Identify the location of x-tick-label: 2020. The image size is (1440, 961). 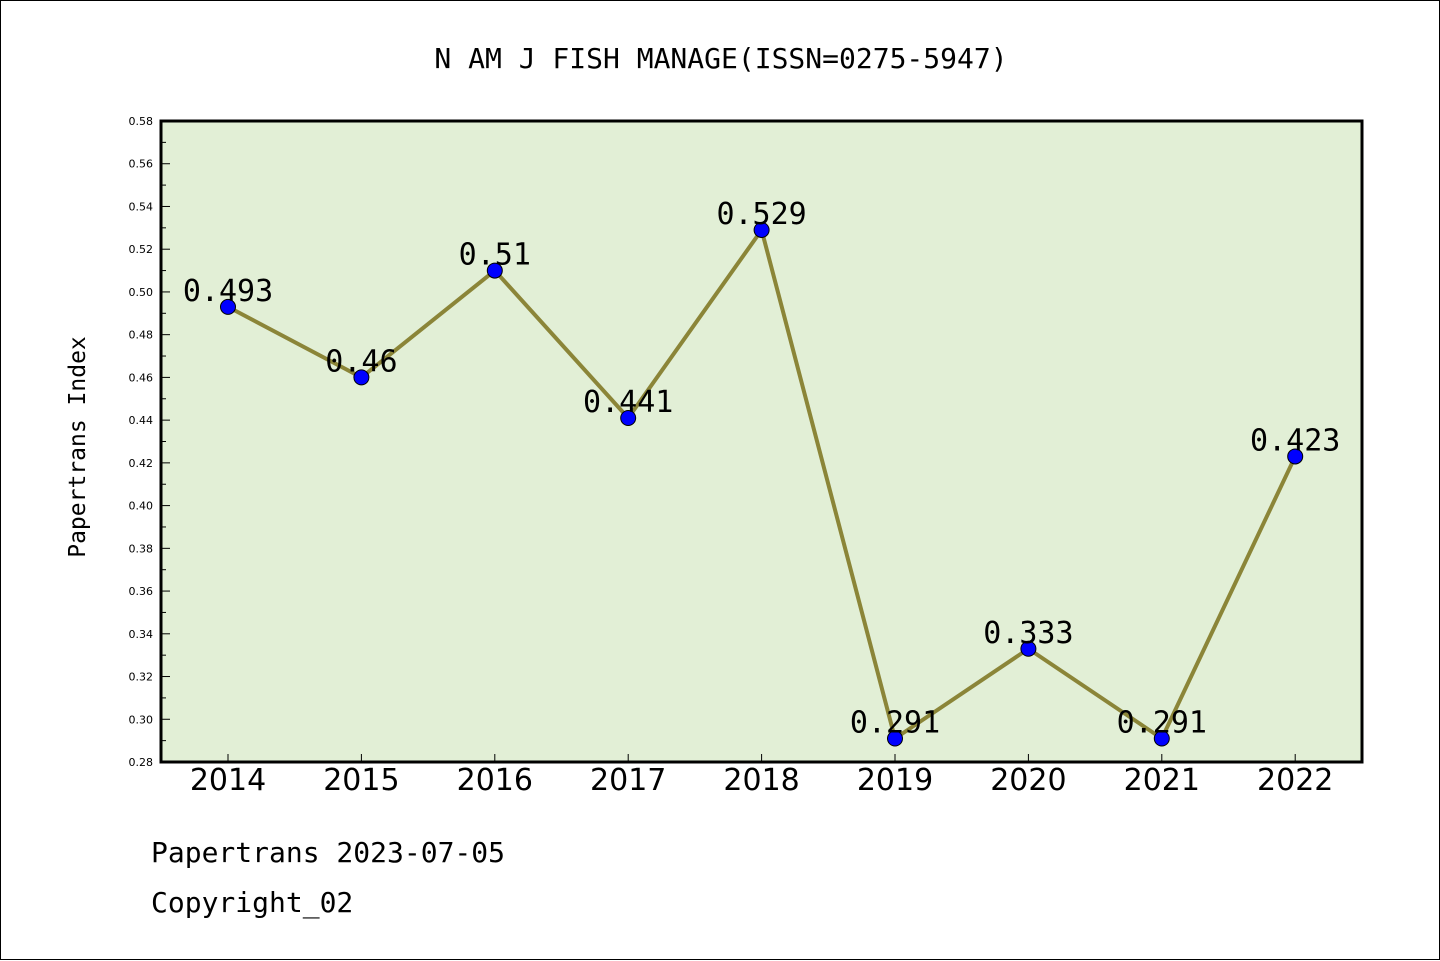
(1028, 780).